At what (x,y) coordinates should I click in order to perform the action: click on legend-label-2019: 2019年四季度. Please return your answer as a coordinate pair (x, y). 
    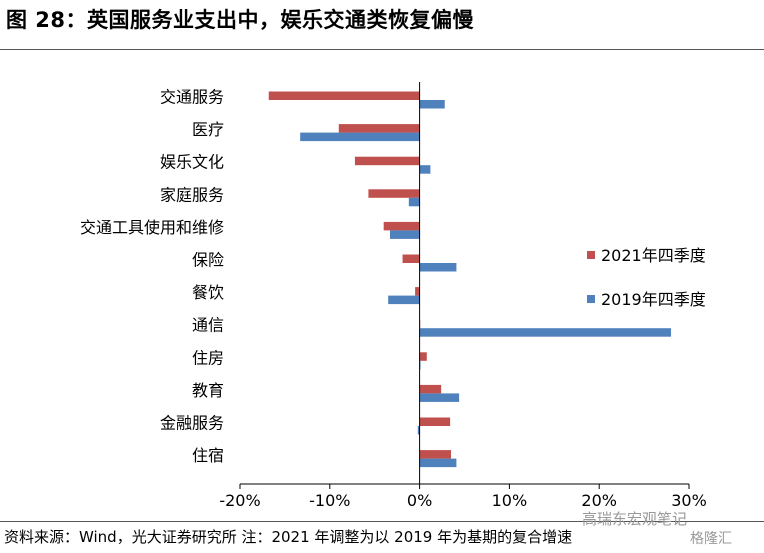
    Looking at the image, I should click on (653, 299).